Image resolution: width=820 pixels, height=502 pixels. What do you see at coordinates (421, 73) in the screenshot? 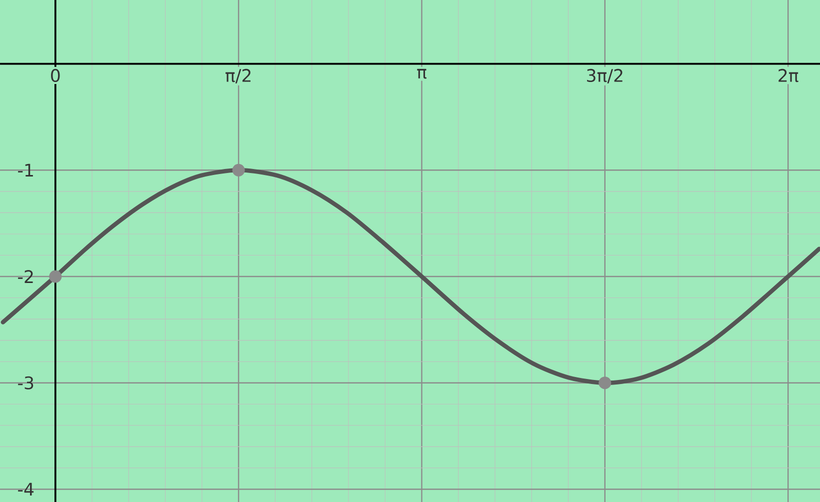
I see `x-tick-label: π` at bounding box center [421, 73].